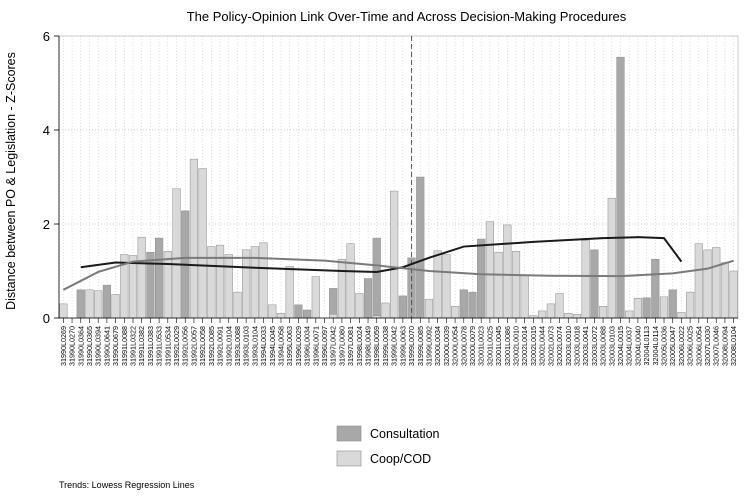 The image size is (750, 497). Describe the element at coordinates (568, 346) in the screenshot. I see `x-tick-label: 32003L0010` at that location.